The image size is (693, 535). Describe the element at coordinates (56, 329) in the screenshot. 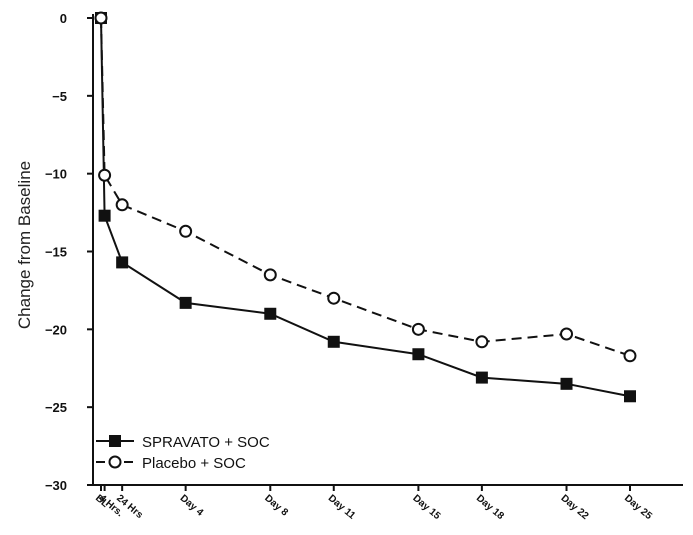

I see `y-tick-label: −20` at that location.